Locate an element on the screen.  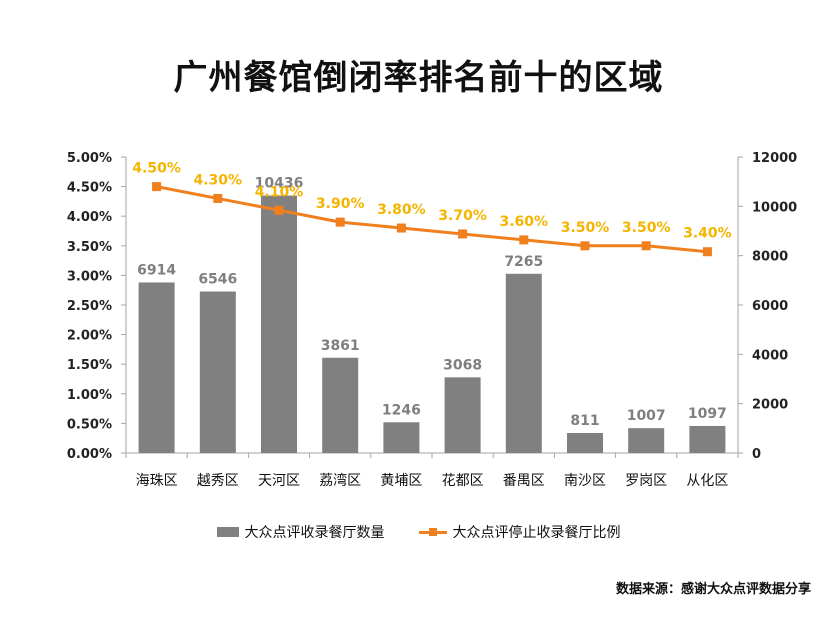
category-label: 番禺区 is located at coordinates (524, 481).